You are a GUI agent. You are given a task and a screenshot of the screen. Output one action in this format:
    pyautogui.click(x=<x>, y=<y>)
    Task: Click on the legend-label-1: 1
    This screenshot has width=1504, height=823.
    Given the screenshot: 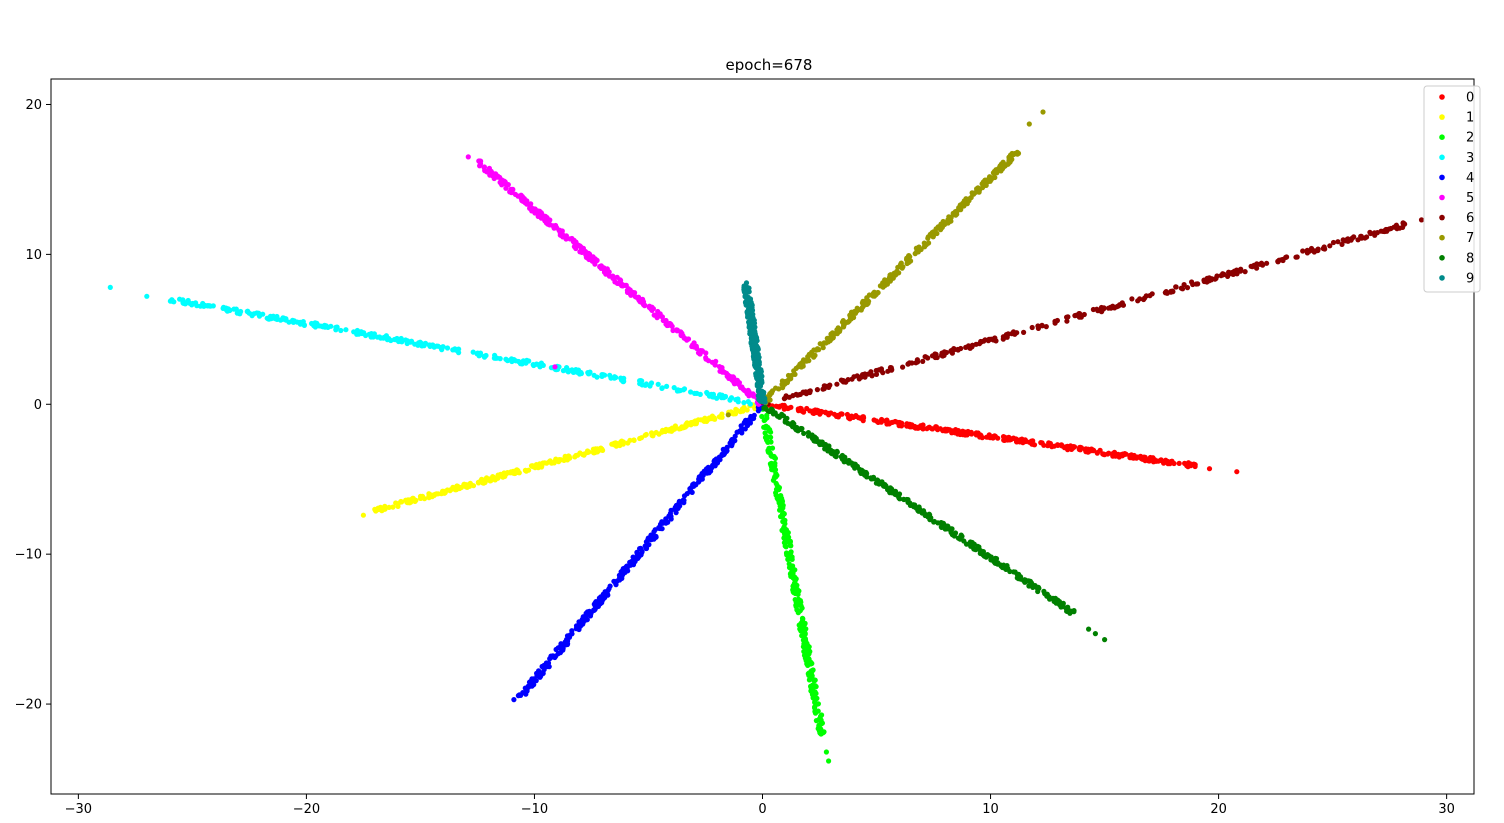 What is the action you would take?
    pyautogui.click(x=1470, y=118)
    